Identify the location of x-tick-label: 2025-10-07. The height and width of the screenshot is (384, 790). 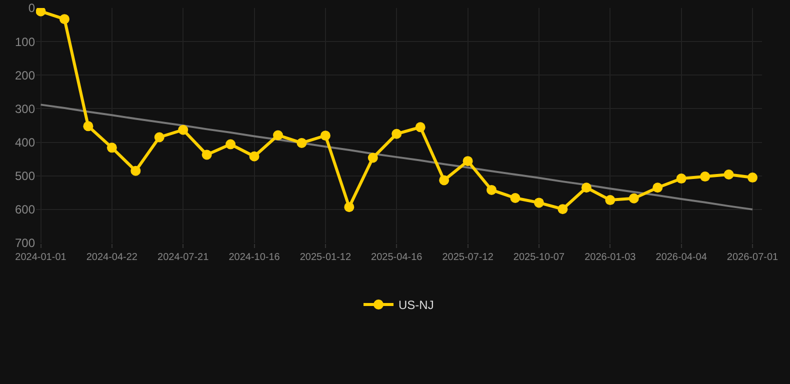
(539, 257).